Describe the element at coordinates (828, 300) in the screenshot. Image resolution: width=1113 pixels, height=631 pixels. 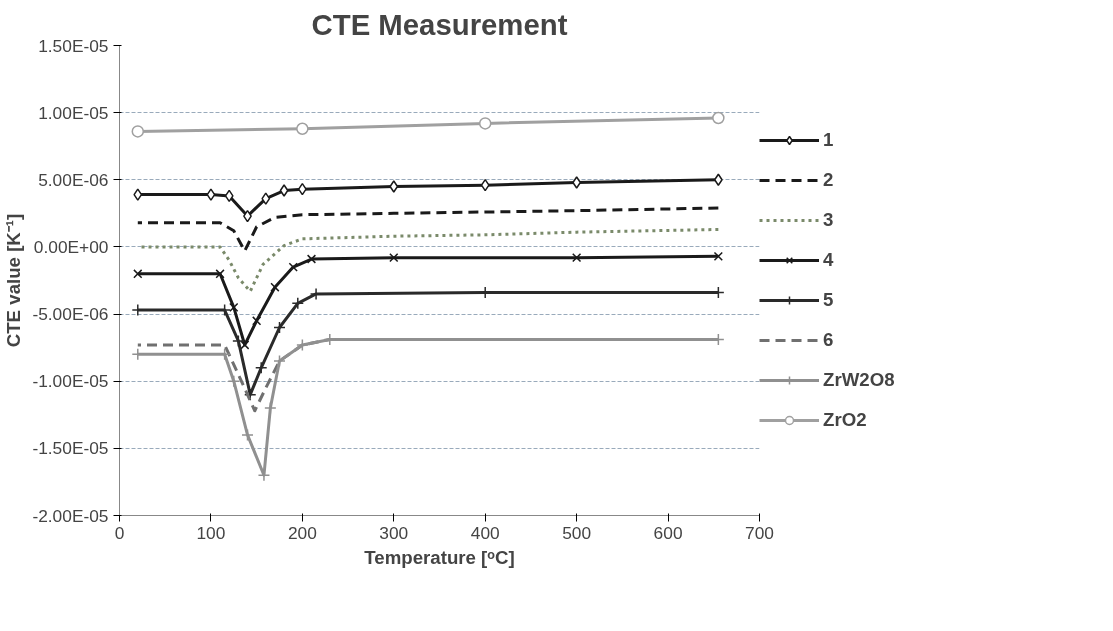
I see `legend-label: 5` at that location.